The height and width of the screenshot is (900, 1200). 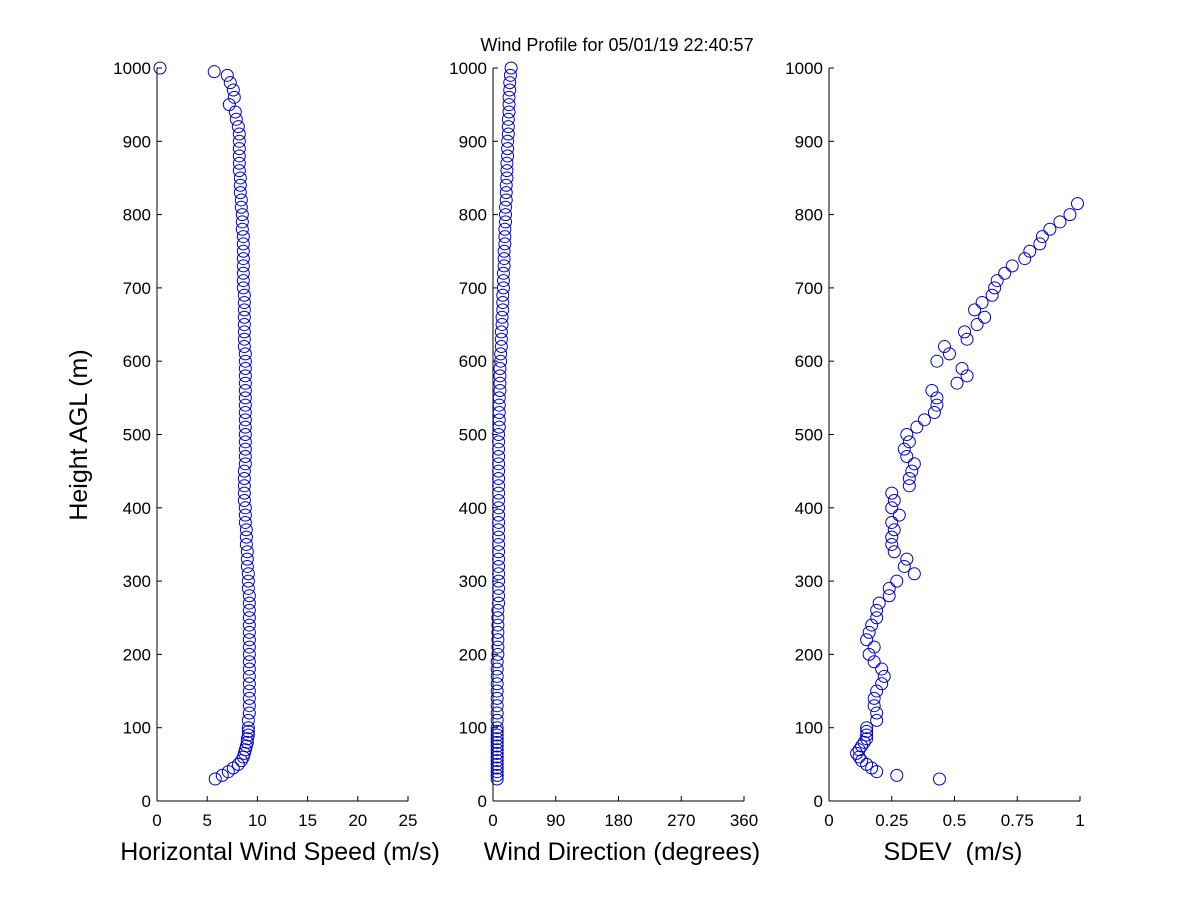 What do you see at coordinates (809, 435) in the screenshot?
I see `sdev-y-tick-label: 500` at bounding box center [809, 435].